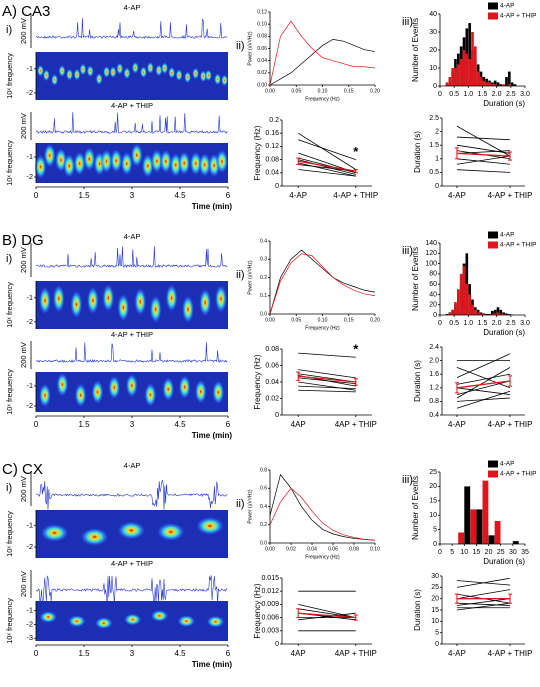  What do you see at coordinates (375, 91) in the screenshot?
I see `x-tick-label: 0.20` at bounding box center [375, 91].